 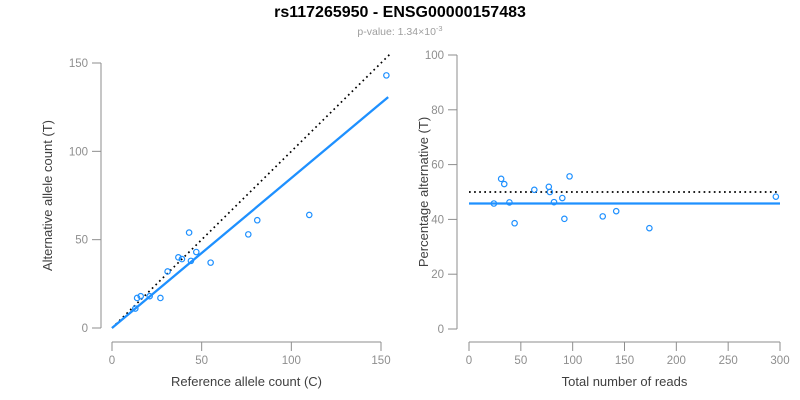 I want to click on x-tick-label: 200, so click(x=676, y=361).